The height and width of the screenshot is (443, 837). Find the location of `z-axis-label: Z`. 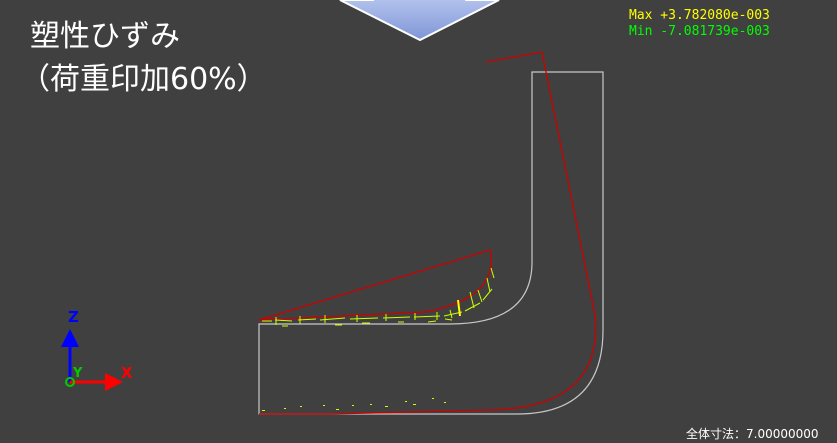

z-axis-label: Z is located at coordinates (73, 317).